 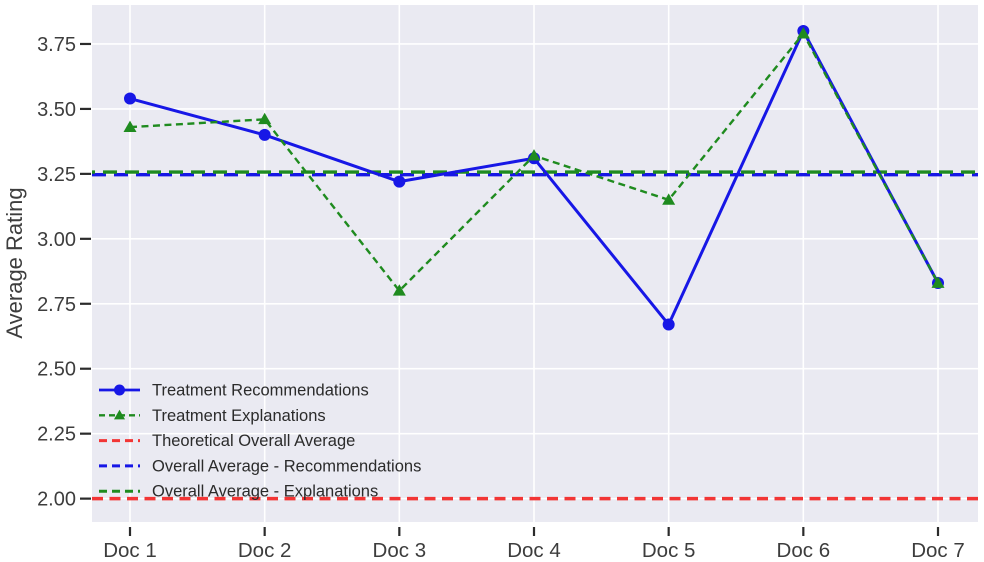 I want to click on y-tick-label: 3.75, so click(x=56, y=45).